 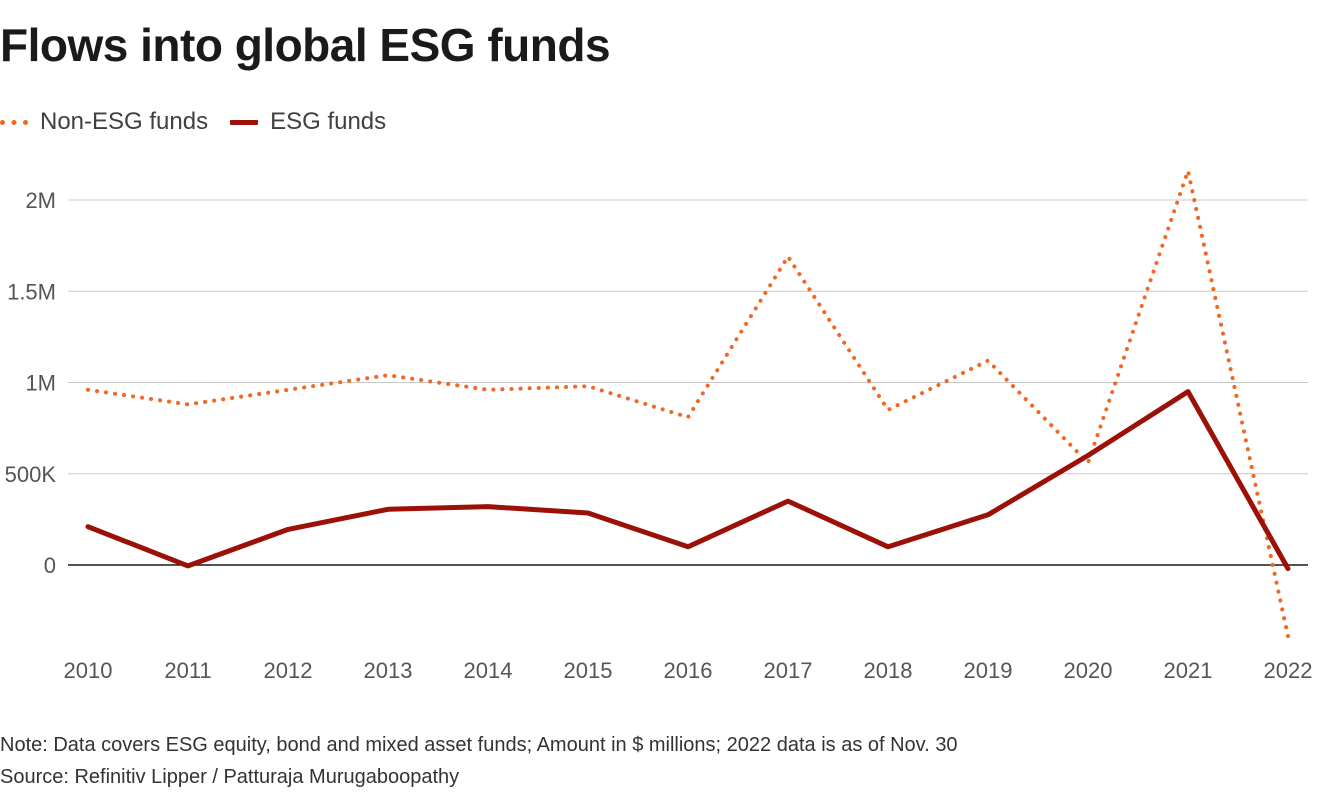 I want to click on x-tick-label: 2022, so click(x=1288, y=670).